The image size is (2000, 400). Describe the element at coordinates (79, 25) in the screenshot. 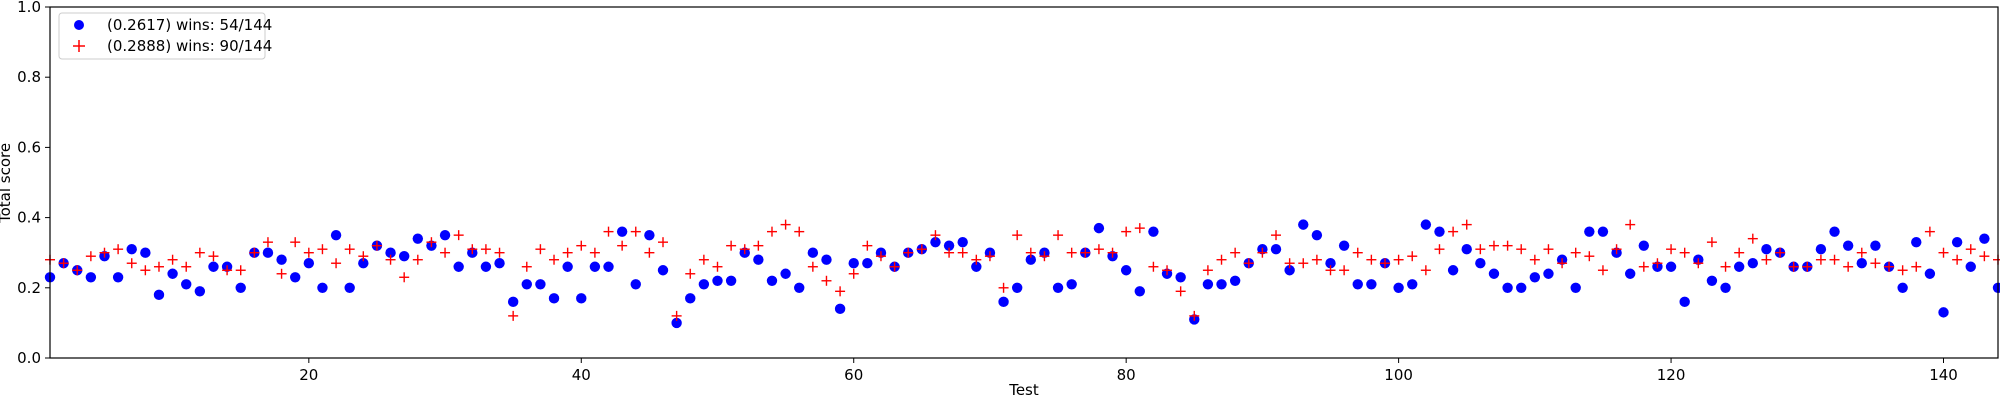

I see `legend-circle-marker` at that location.